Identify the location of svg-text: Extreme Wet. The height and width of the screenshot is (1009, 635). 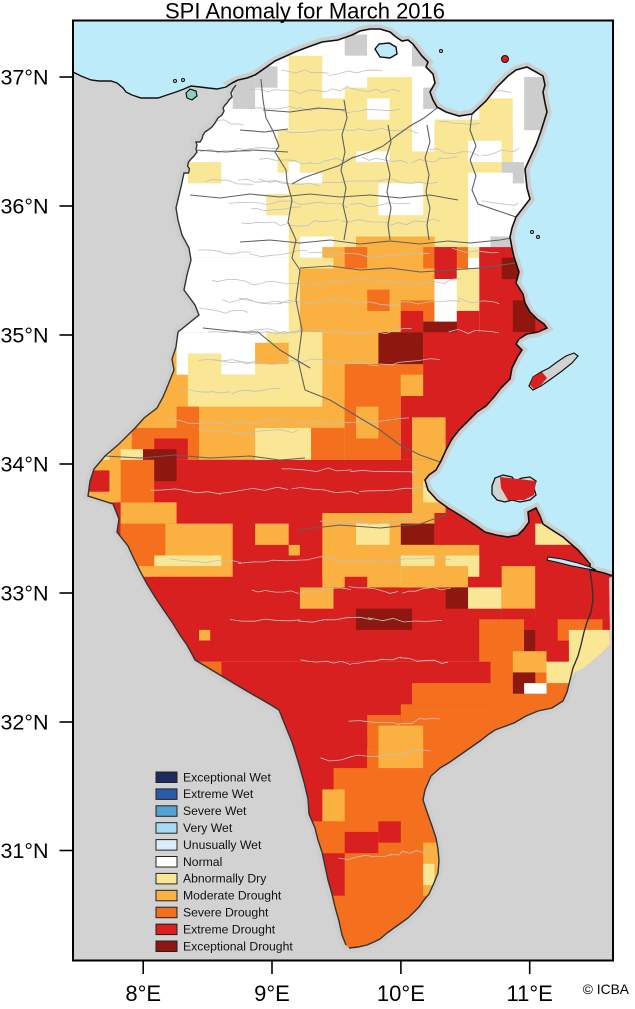
(218, 794).